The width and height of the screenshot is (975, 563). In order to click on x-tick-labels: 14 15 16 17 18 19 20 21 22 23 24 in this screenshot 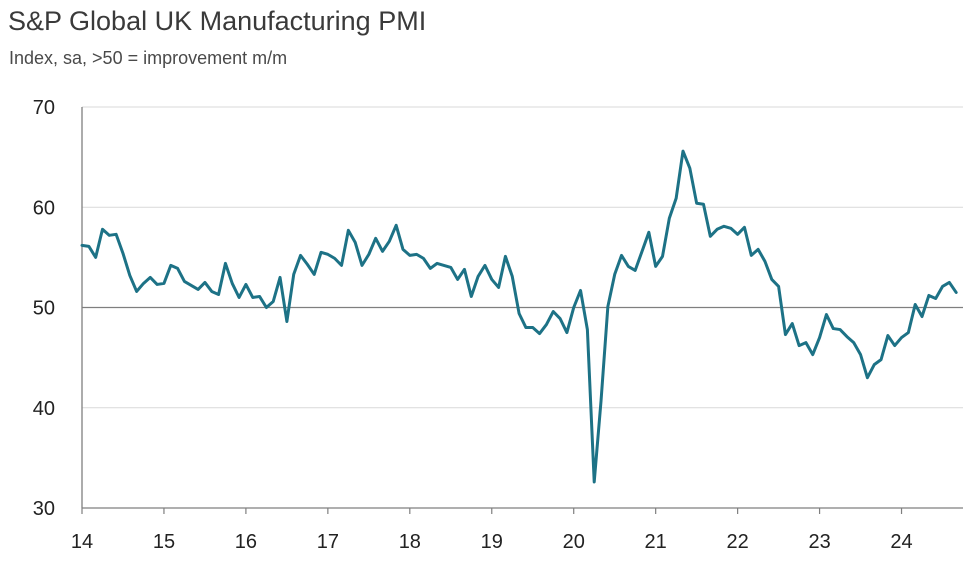, I will do `click(492, 542)`.